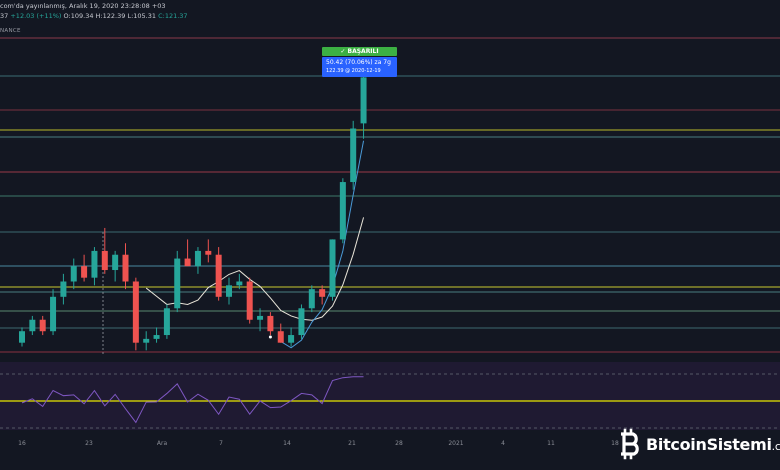  Describe the element at coordinates (162, 443) in the screenshot. I see `x-tick-label: Ara` at that location.